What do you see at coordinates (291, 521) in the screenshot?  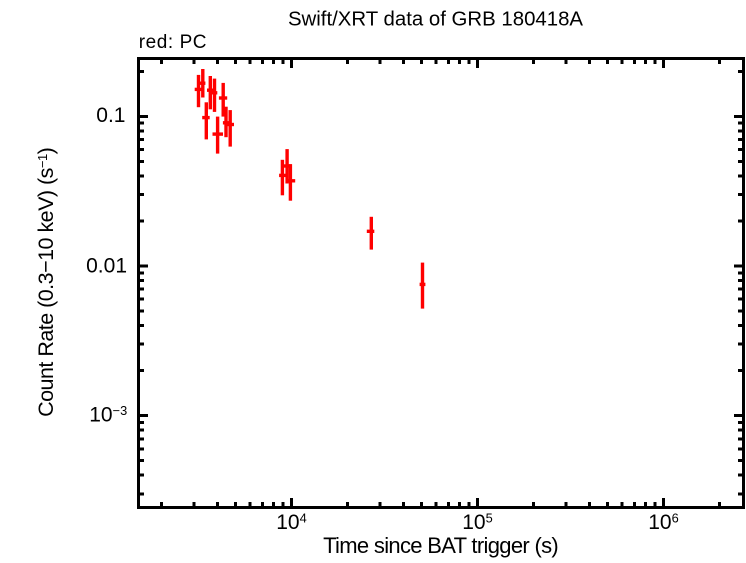 I see `svg-text: 10⁴` at bounding box center [291, 521].